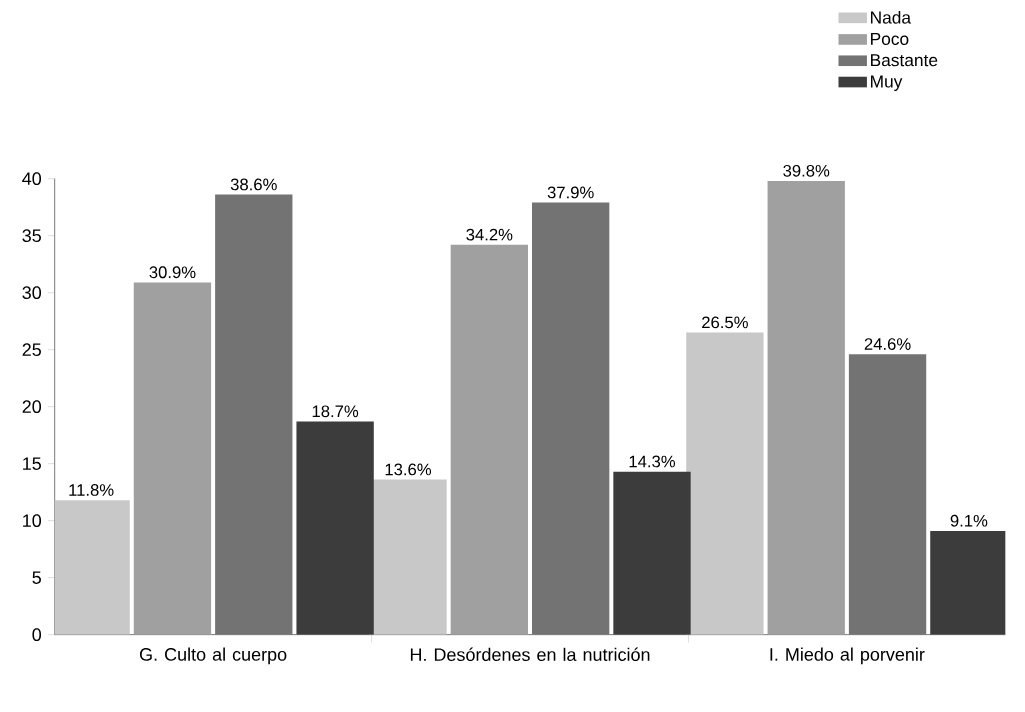  What do you see at coordinates (847, 656) in the screenshot?
I see `x-tick-label: I. Miedo al porvenir` at bounding box center [847, 656].